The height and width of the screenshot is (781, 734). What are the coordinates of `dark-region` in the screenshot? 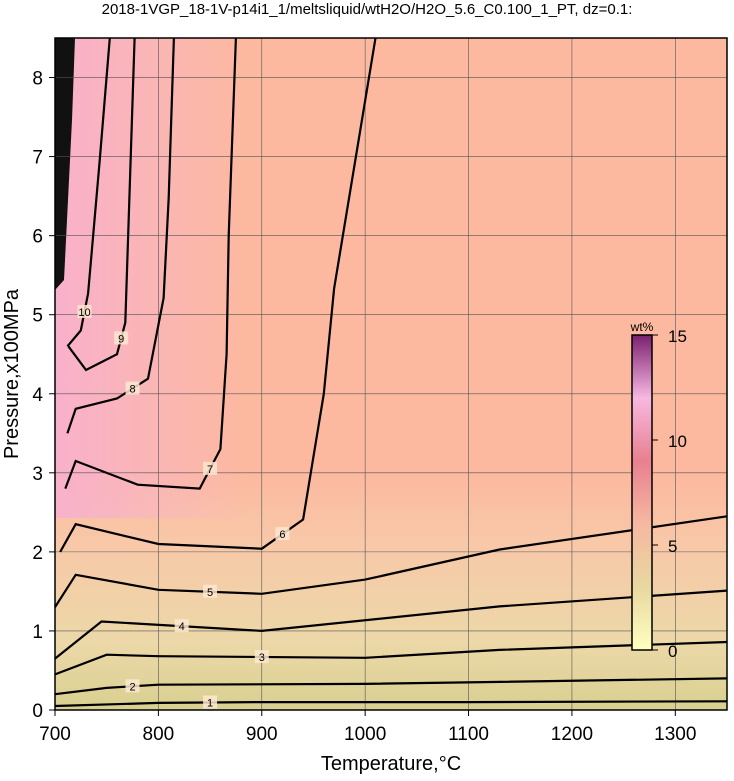 It's located at (65, 164).